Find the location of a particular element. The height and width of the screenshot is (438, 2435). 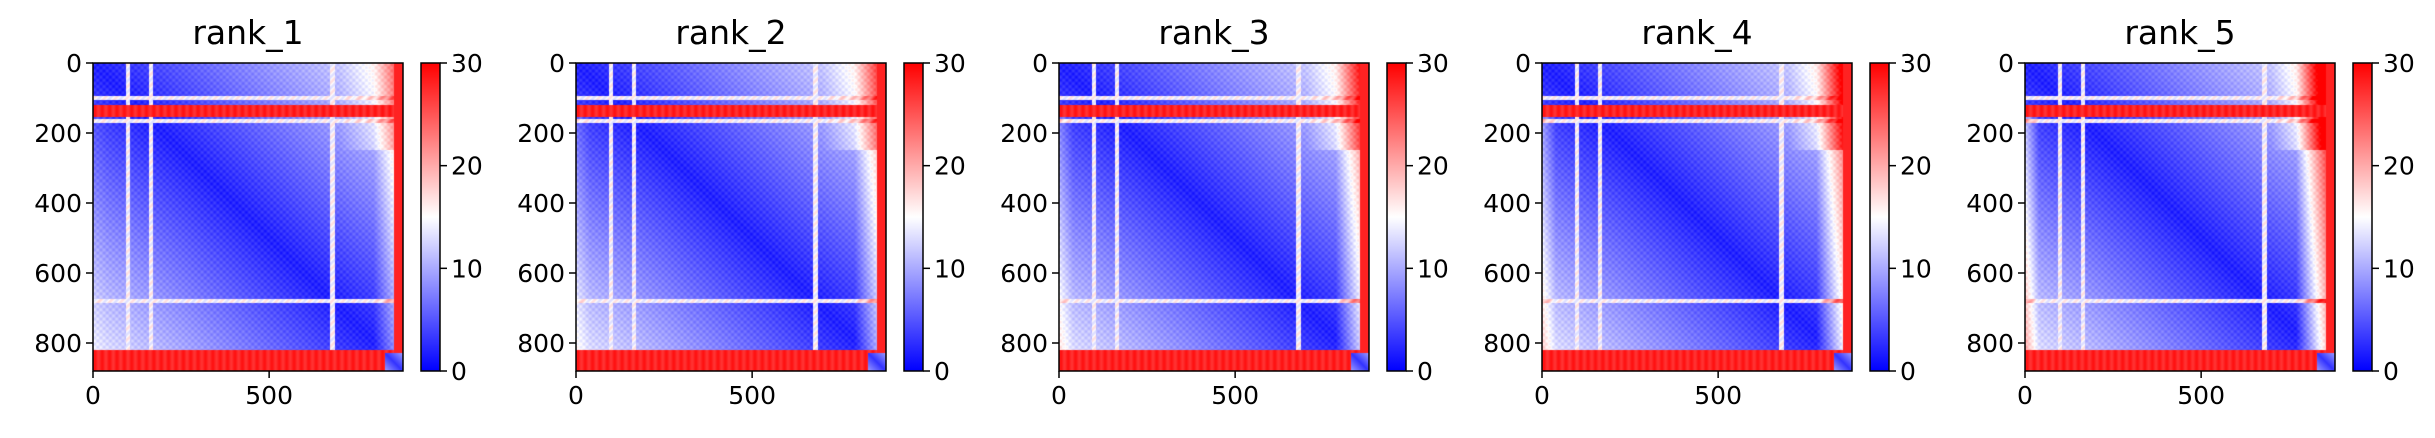

panel-title: rank_5 is located at coordinates (2179, 32).